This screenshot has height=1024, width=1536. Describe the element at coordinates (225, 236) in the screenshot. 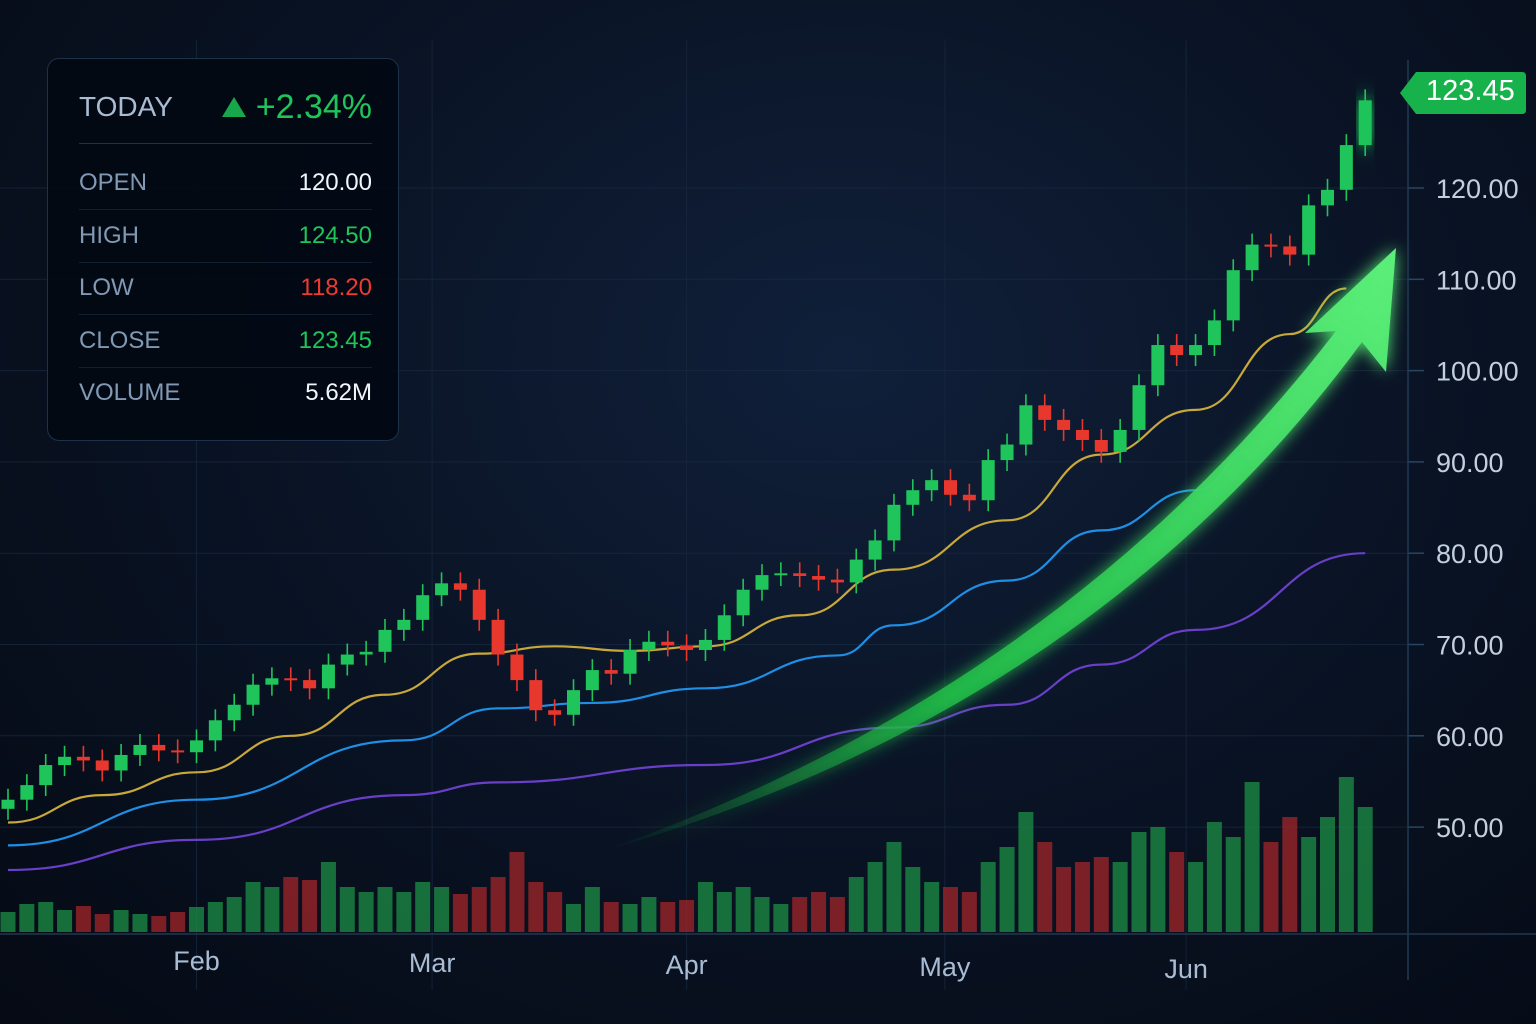

I see `stat-row-high: HIGH 124.50` at that location.